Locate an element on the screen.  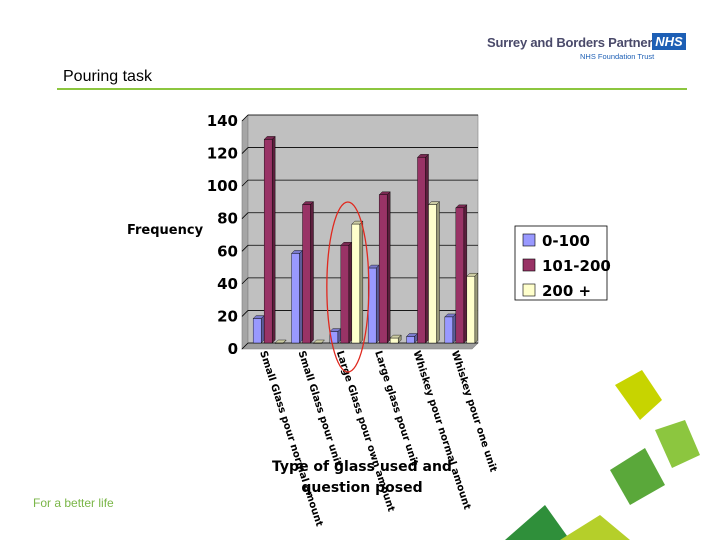
org-name-logo: Surrey and Borders Partnership is located at coordinates (583, 42).